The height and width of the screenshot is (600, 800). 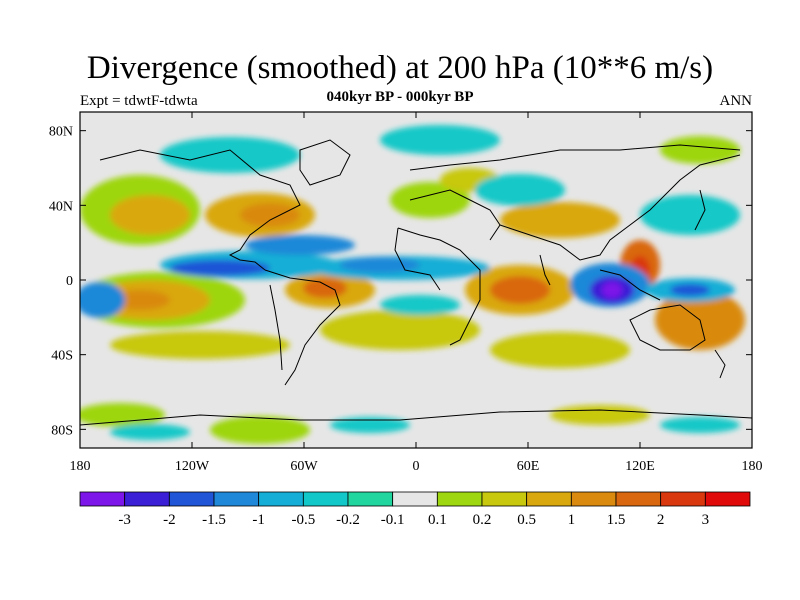 What do you see at coordinates (124, 520) in the screenshot?
I see `colorbar-label: -3` at bounding box center [124, 520].